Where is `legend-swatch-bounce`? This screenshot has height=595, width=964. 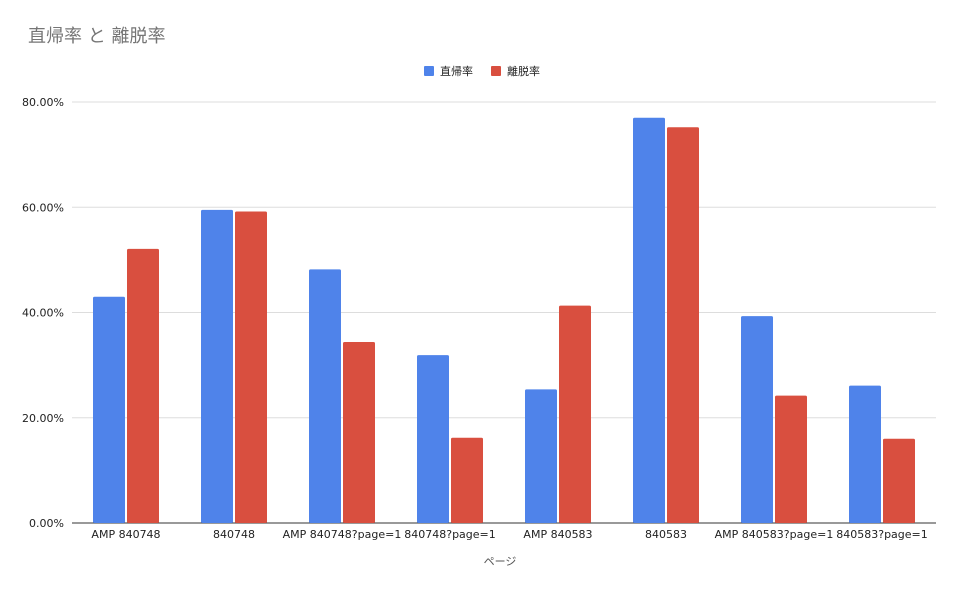
legend-swatch-bounce is located at coordinates (429, 71).